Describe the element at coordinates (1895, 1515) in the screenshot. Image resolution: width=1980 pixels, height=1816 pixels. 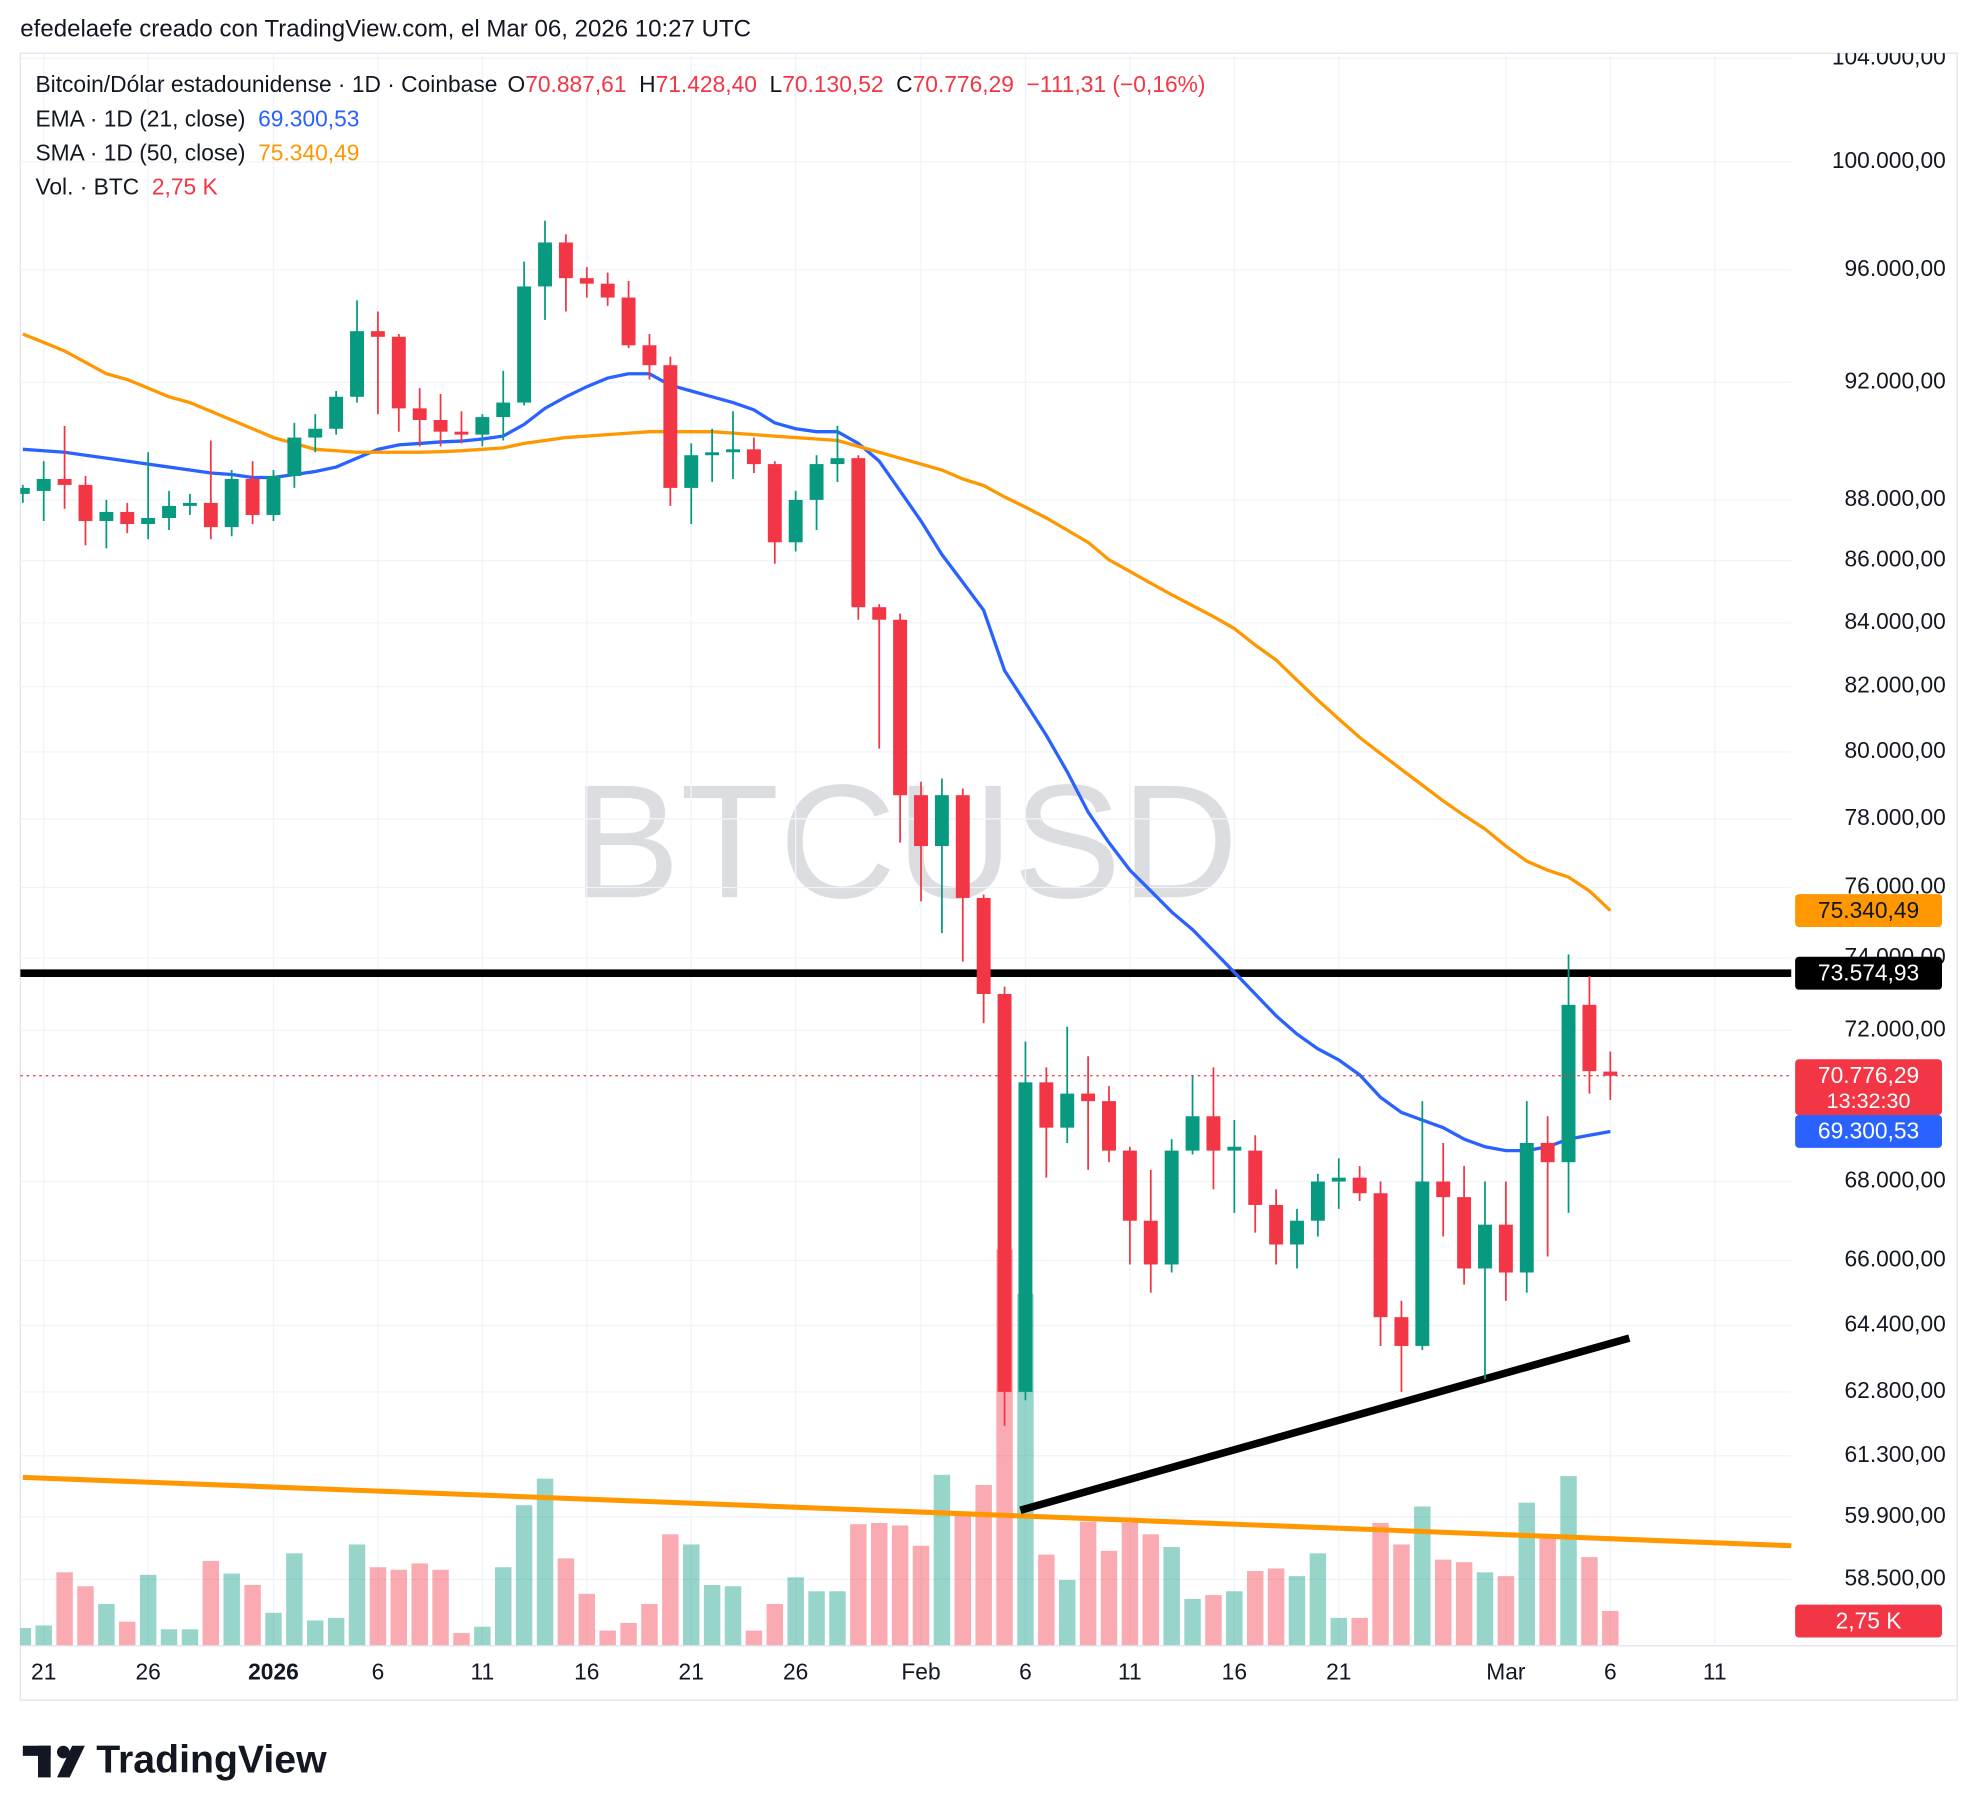
I see `y-tick-label: 59.900,00` at that location.